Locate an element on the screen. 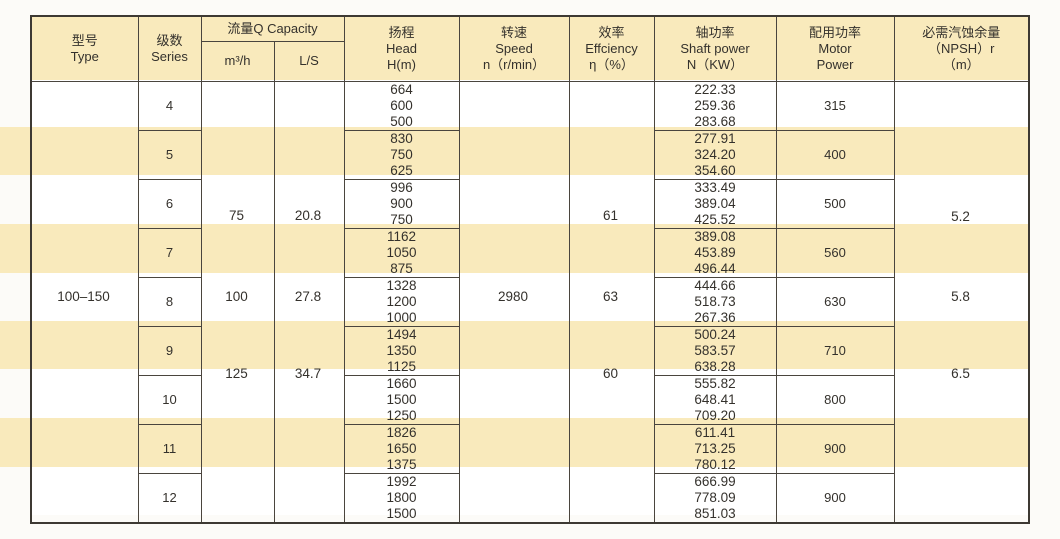 The height and width of the screenshot is (539, 1060). head-value: 1650 is located at coordinates (401, 448).